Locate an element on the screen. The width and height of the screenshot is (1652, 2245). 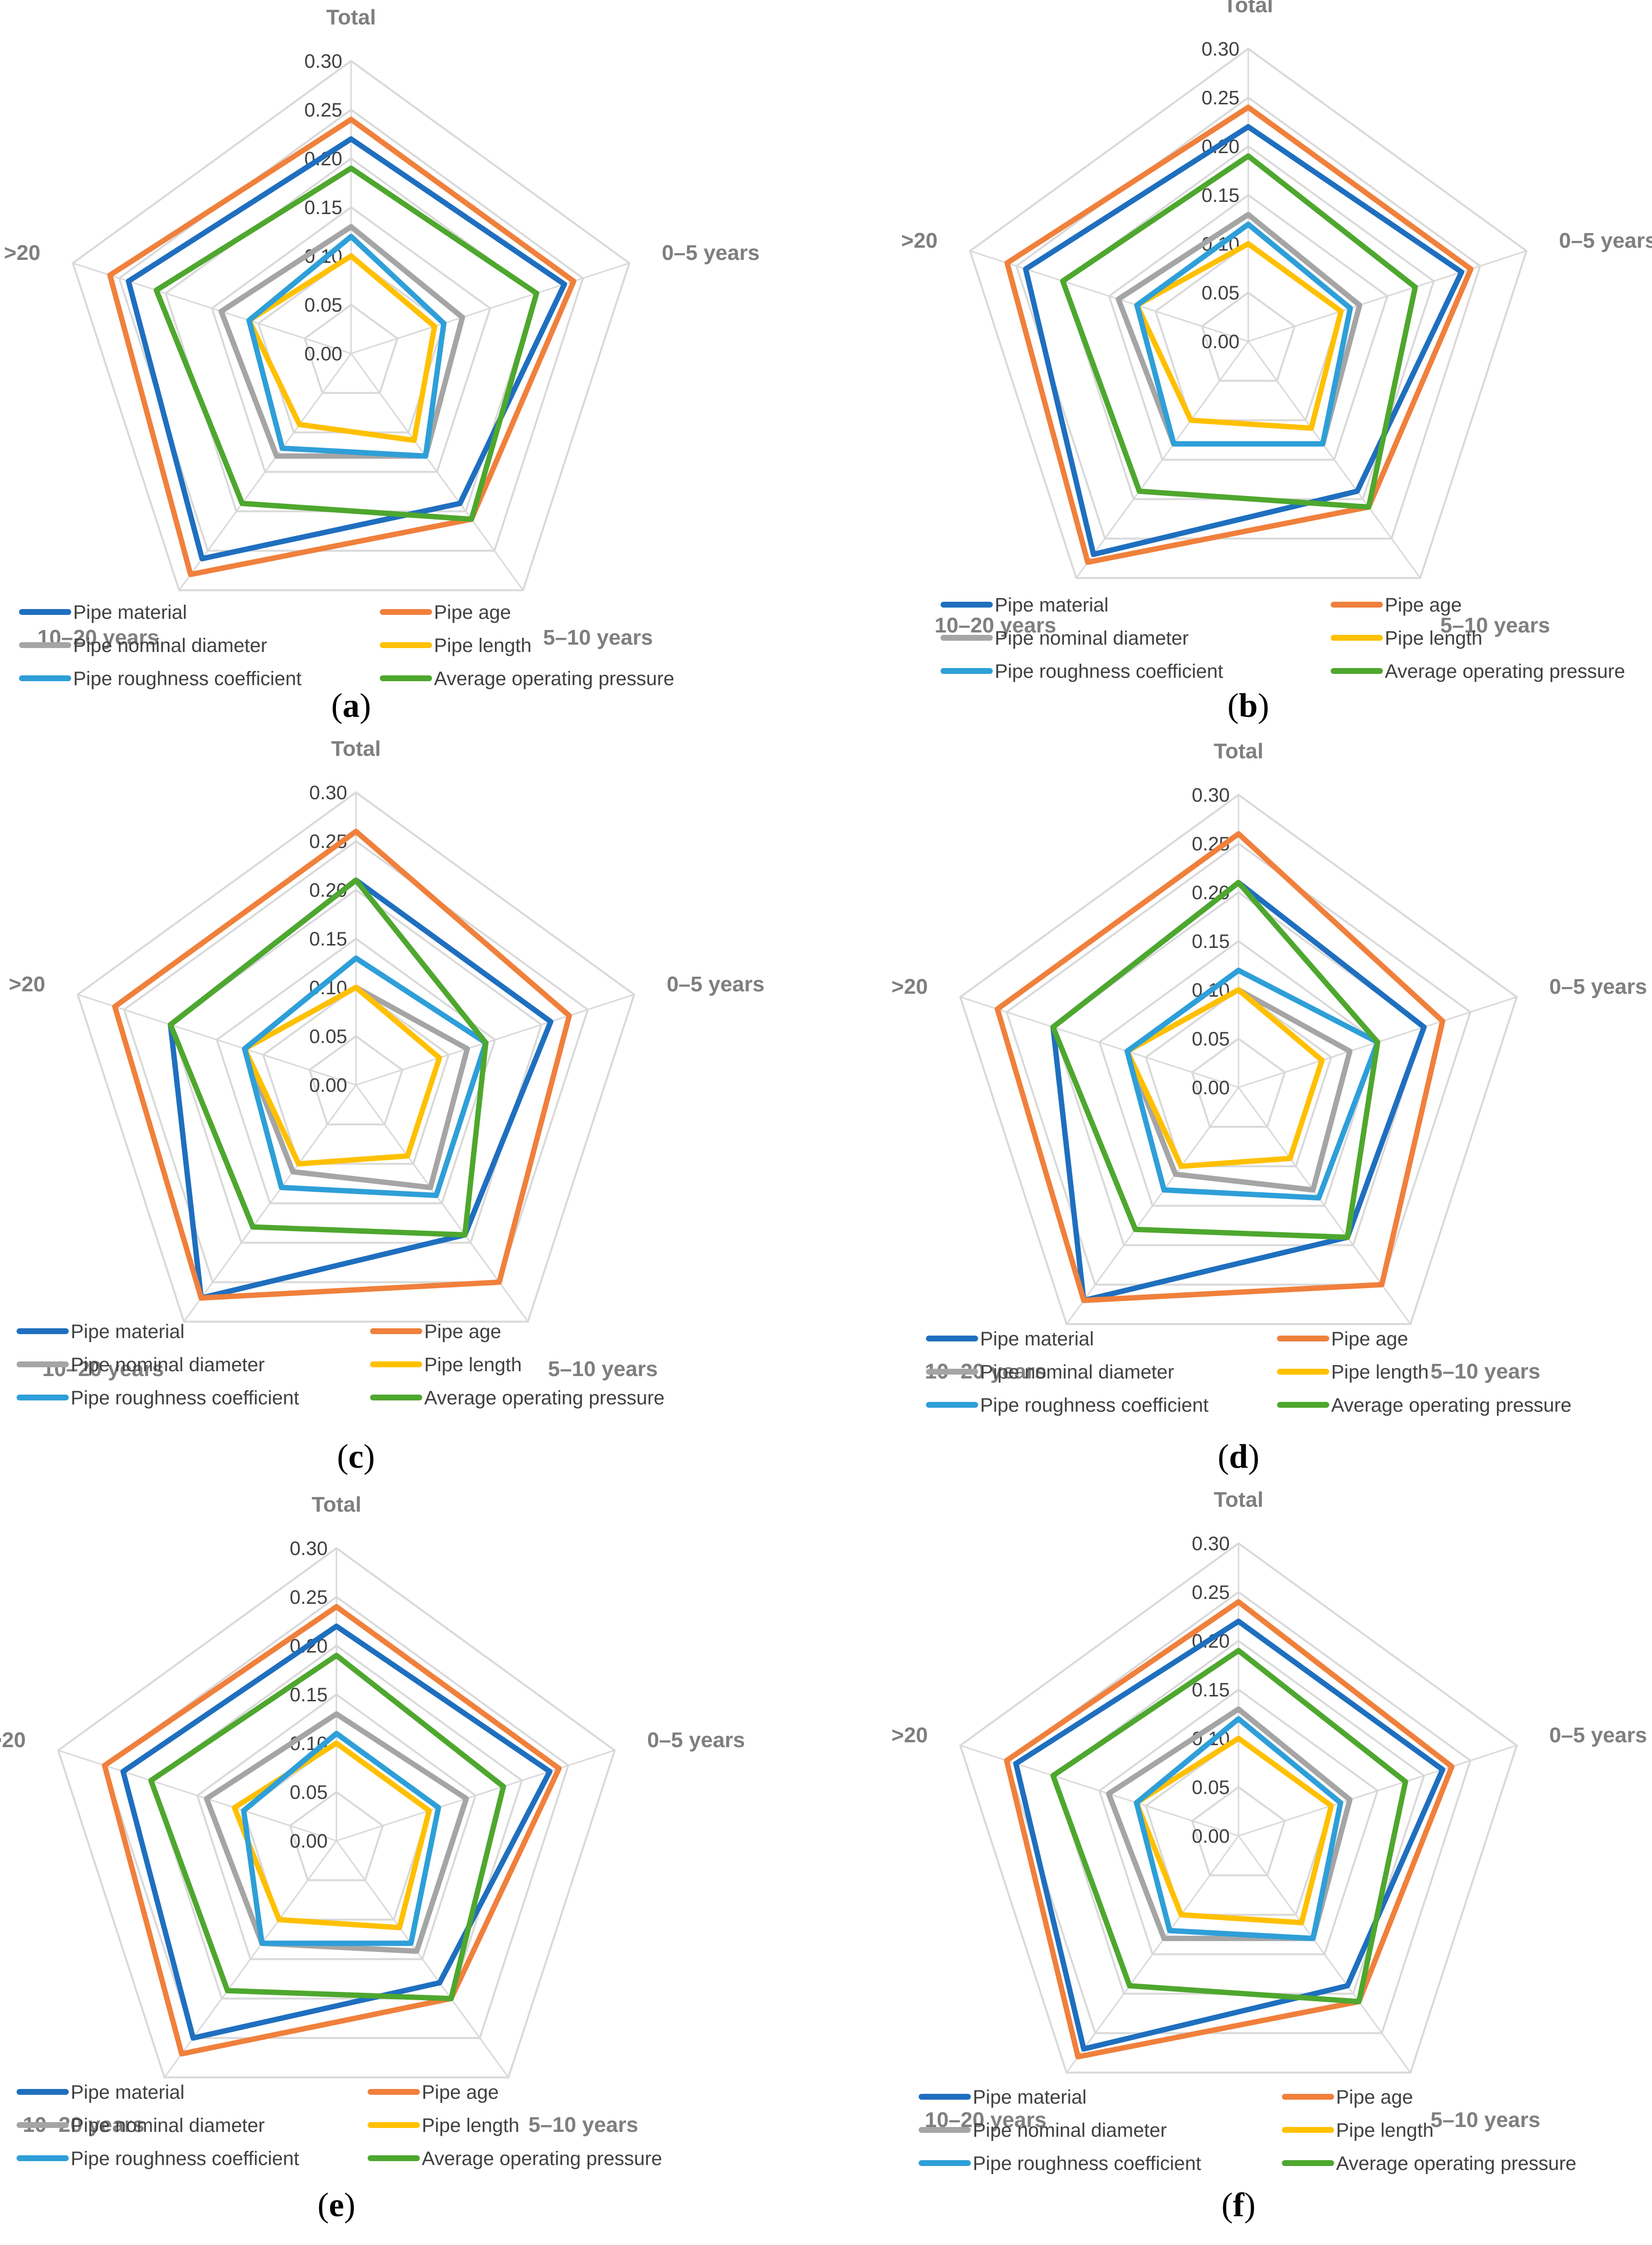
panel-caption: (c) is located at coordinates (356, 1457).